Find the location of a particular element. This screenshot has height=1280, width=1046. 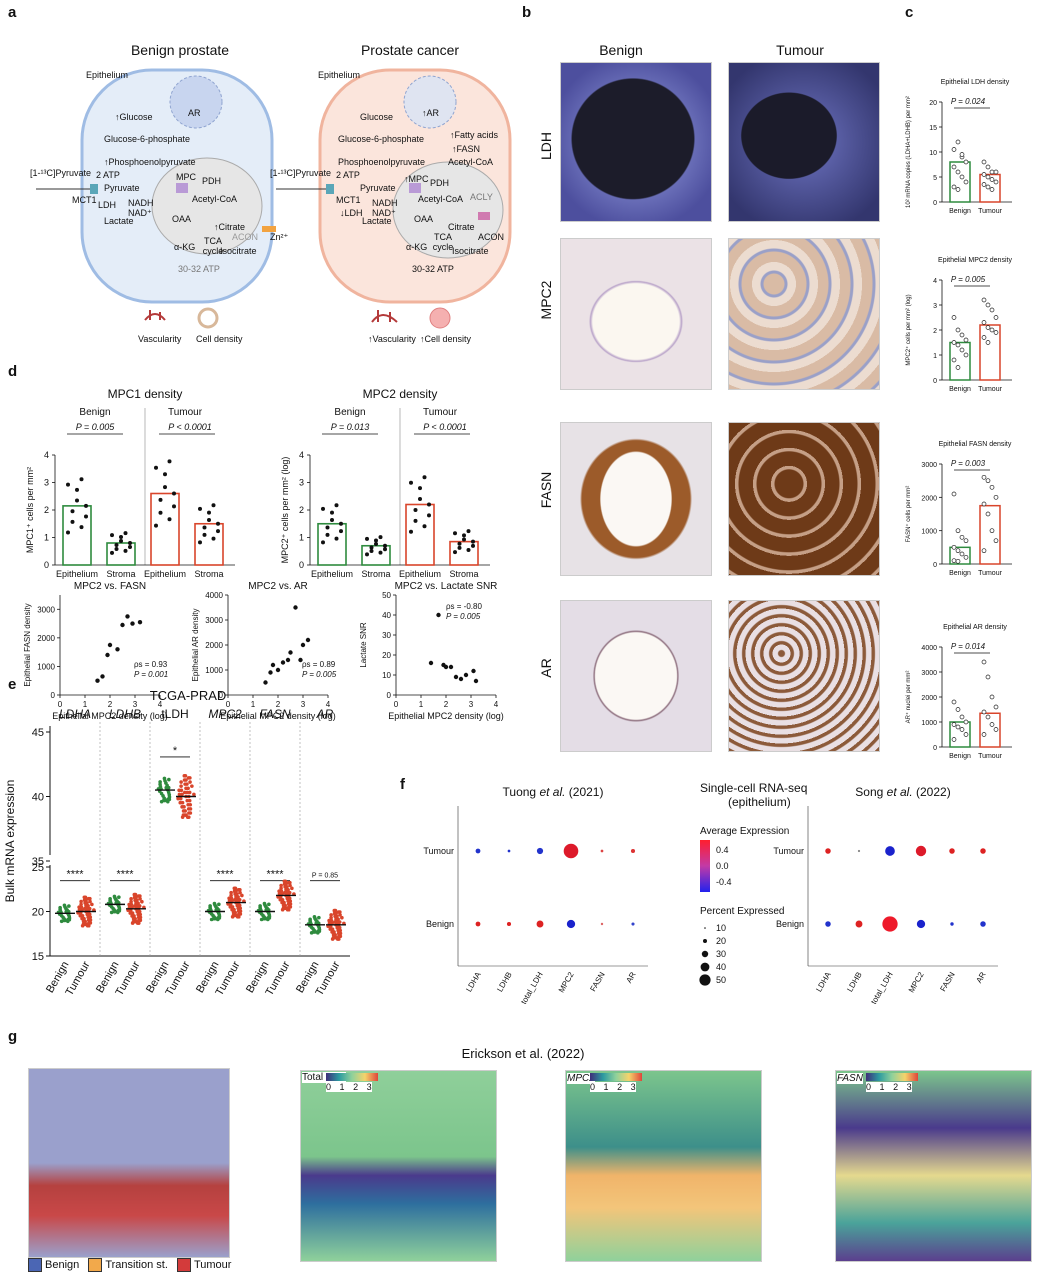

d-sc1-xlabel: Epithelial MPC2 density (log) is located at coordinates (110, 716).